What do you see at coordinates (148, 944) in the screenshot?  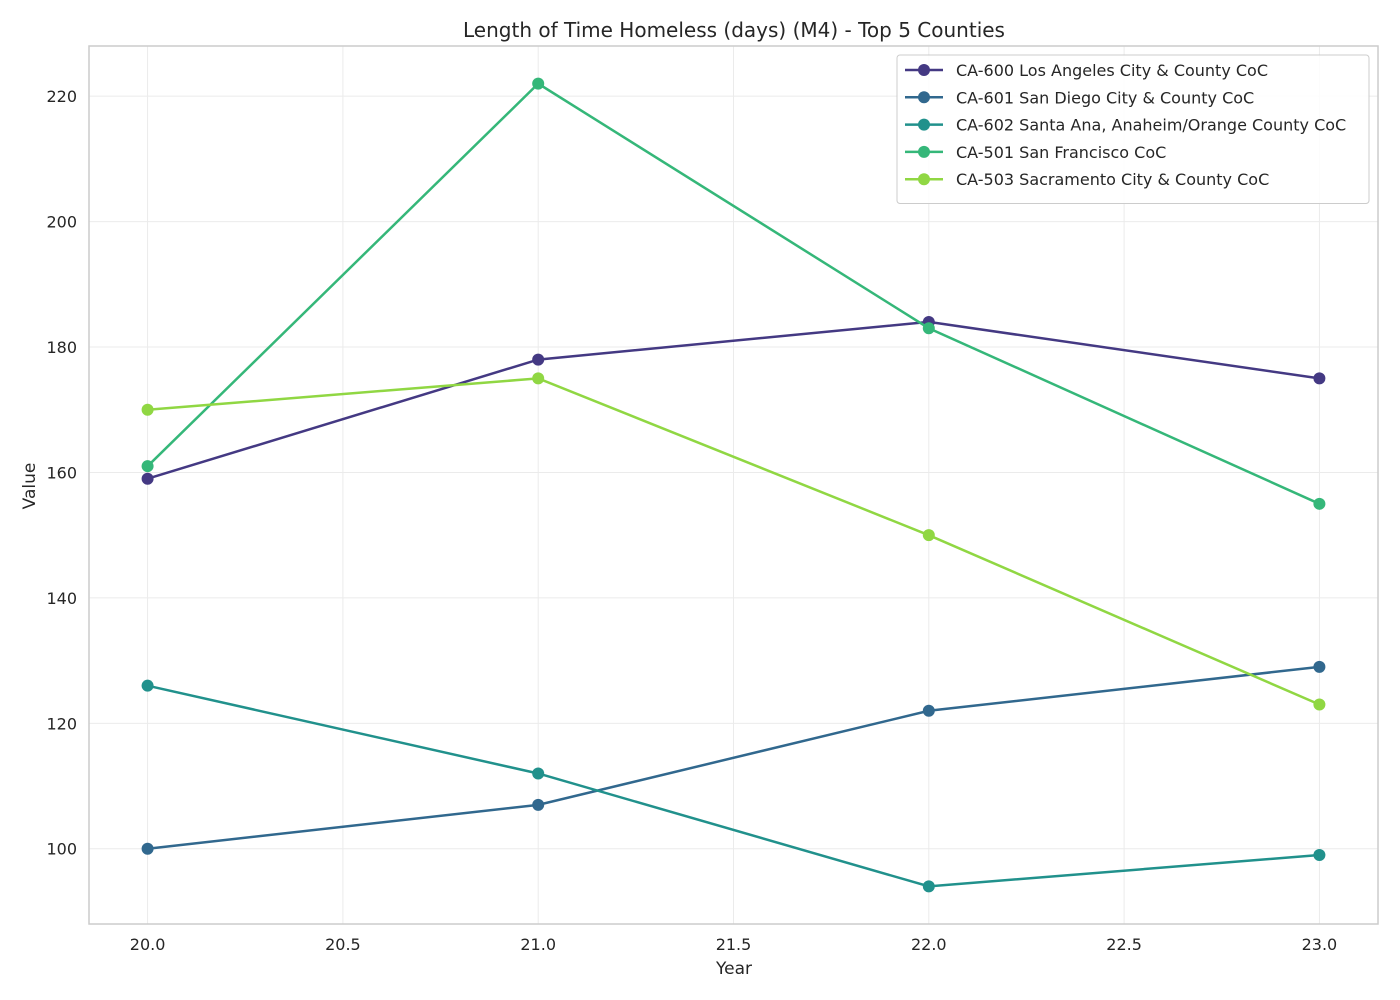 I see `x-tick-label: 20.0` at bounding box center [148, 944].